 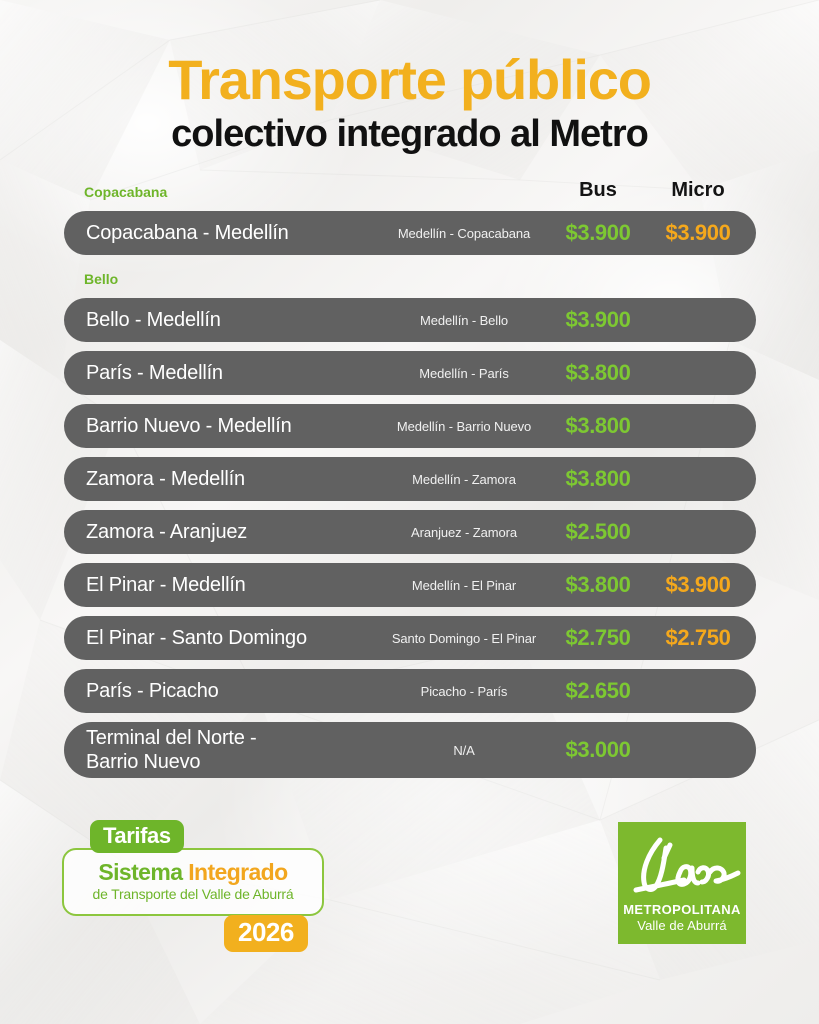 I want to click on route-reverse: Picacho - París, so click(x=464, y=691).